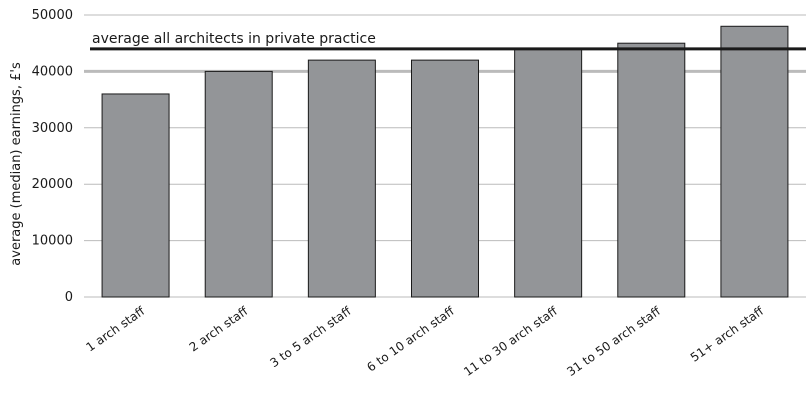 Image resolution: width=806 pixels, height=395 pixels. I want to click on y-tick-label: 20000, so click(52, 184).